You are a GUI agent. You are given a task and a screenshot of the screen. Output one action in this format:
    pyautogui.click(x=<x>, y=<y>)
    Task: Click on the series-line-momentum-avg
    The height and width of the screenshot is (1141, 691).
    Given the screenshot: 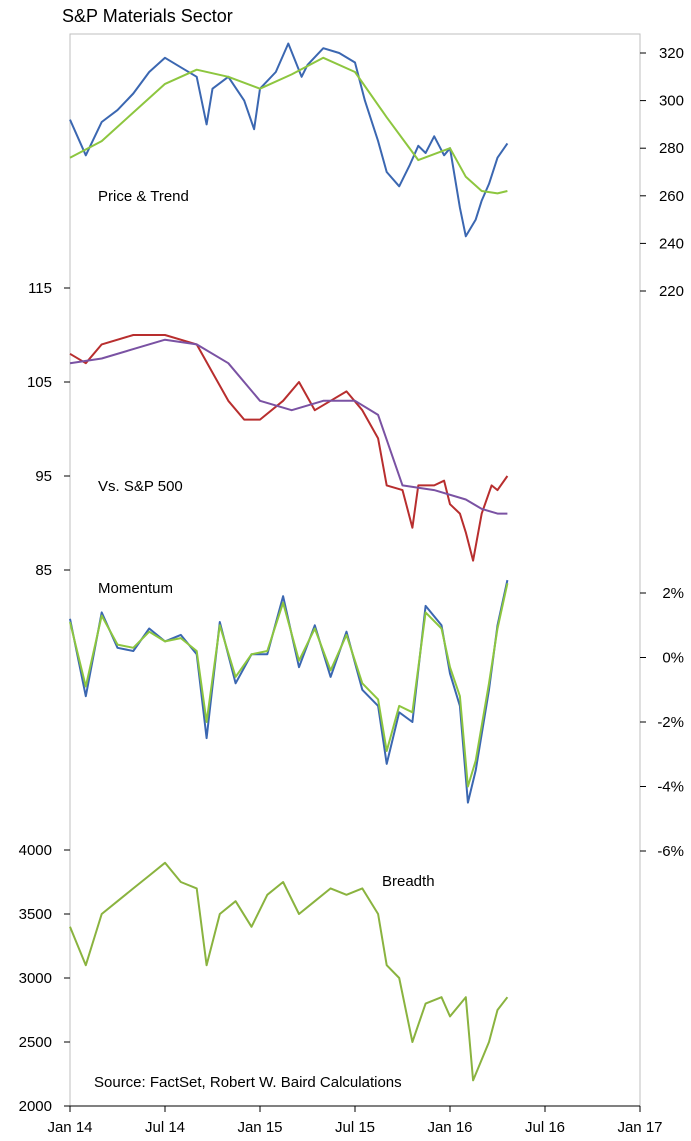 What is the action you would take?
    pyautogui.click(x=289, y=685)
    